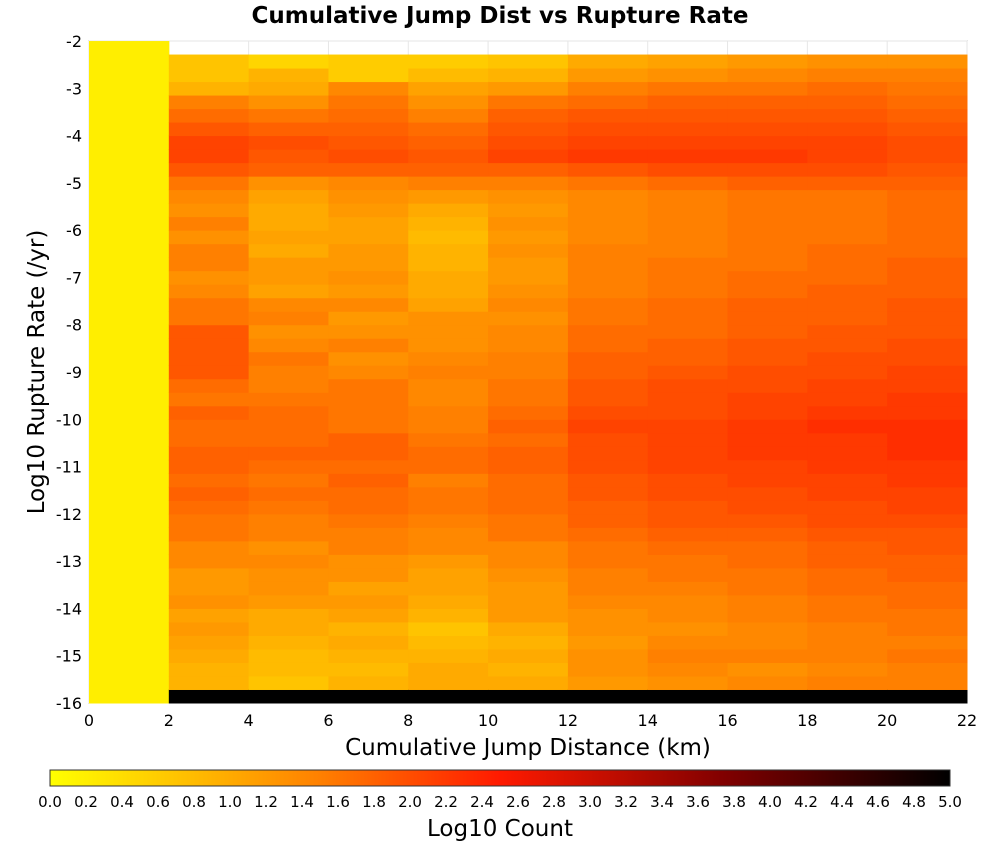 The height and width of the screenshot is (850, 1000). What do you see at coordinates (37, 372) in the screenshot?
I see `y-axis-label: Log10 Rupture Rate (/yr)` at bounding box center [37, 372].